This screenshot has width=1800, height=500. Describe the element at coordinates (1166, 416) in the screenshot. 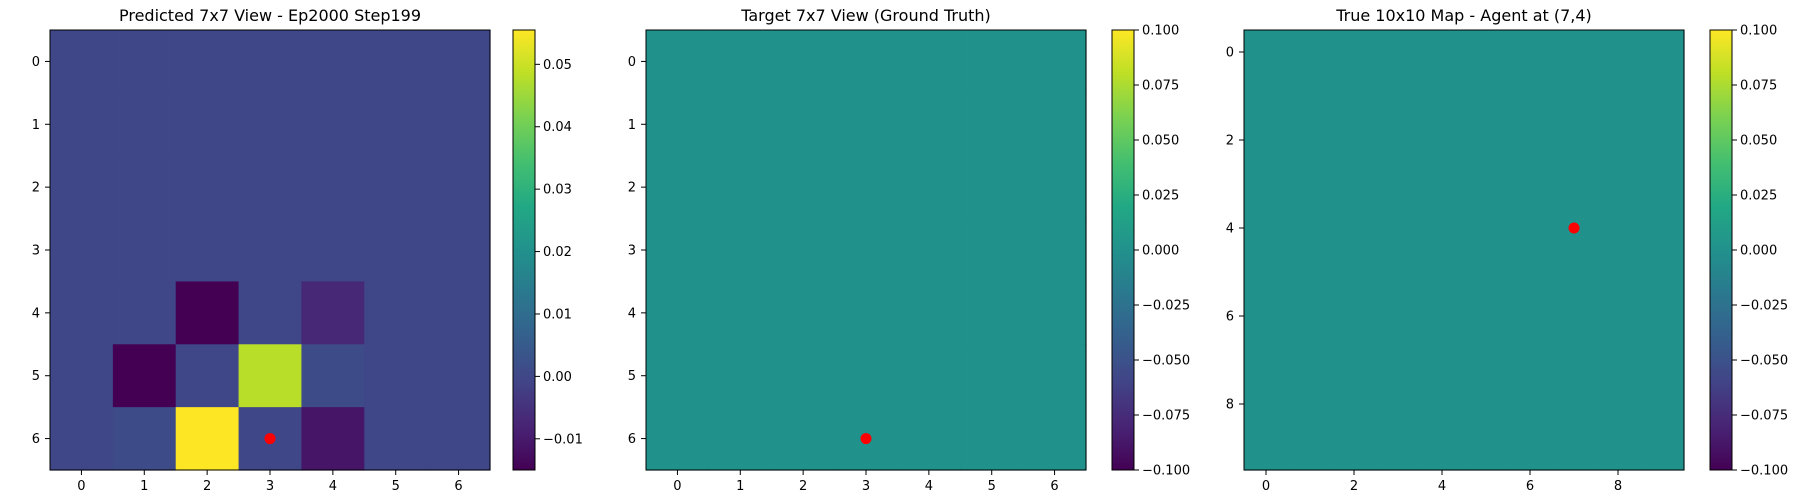

I see `colorbar-tick-label: −0.075` at that location.